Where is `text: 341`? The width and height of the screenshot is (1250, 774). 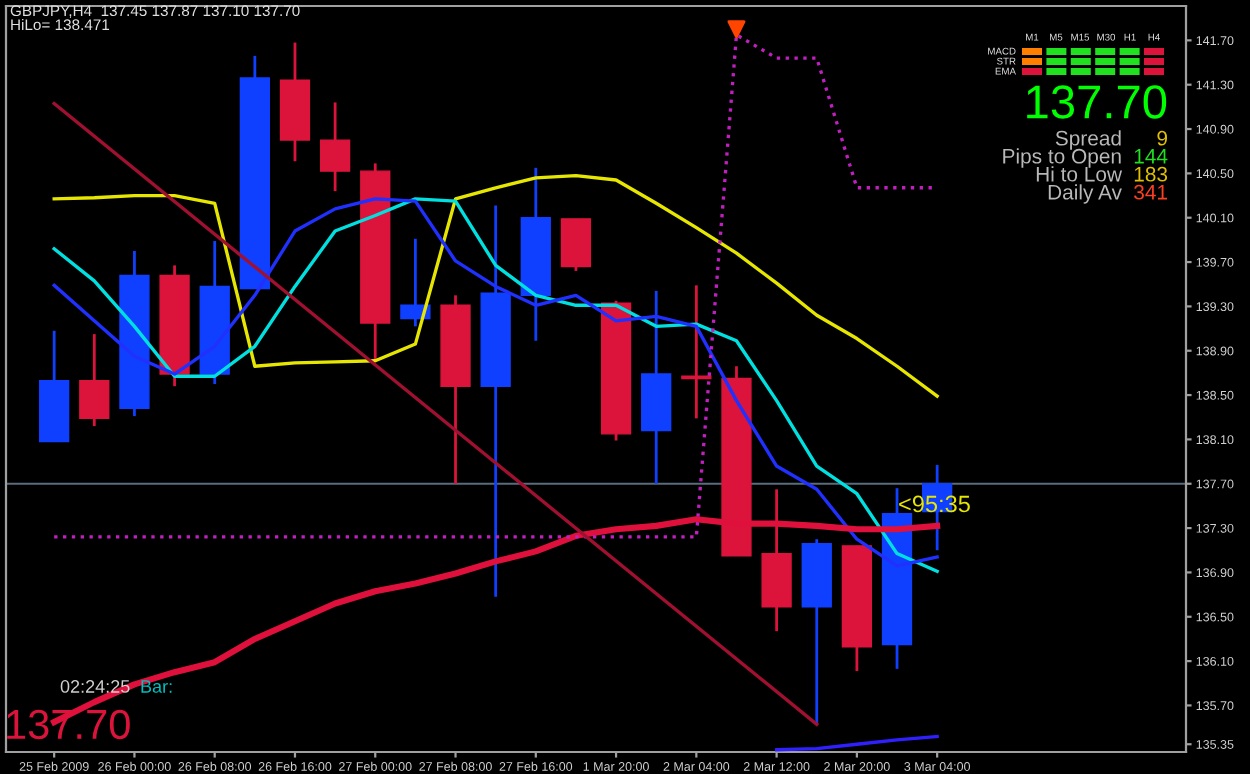 text: 341 is located at coordinates (1150, 192).